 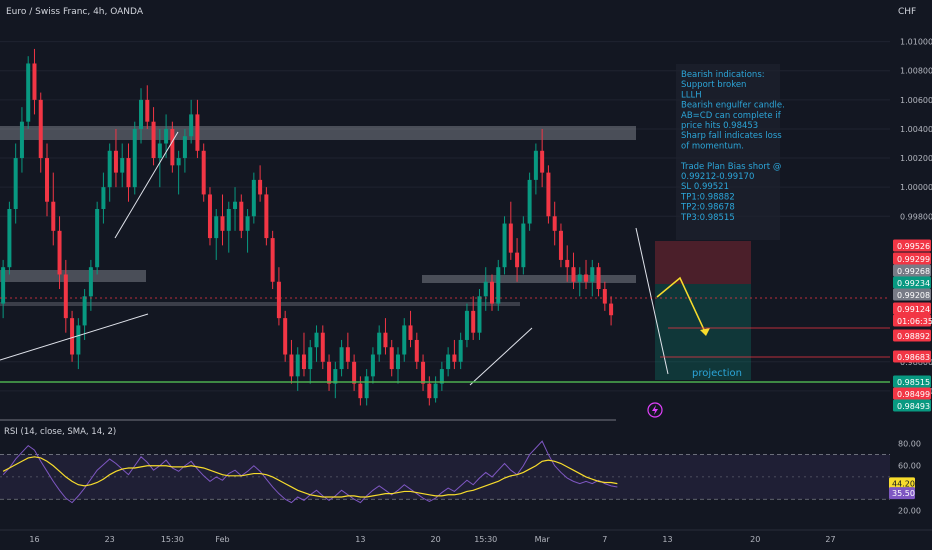 I want to click on rsi-sma-line, so click(x=310, y=477).